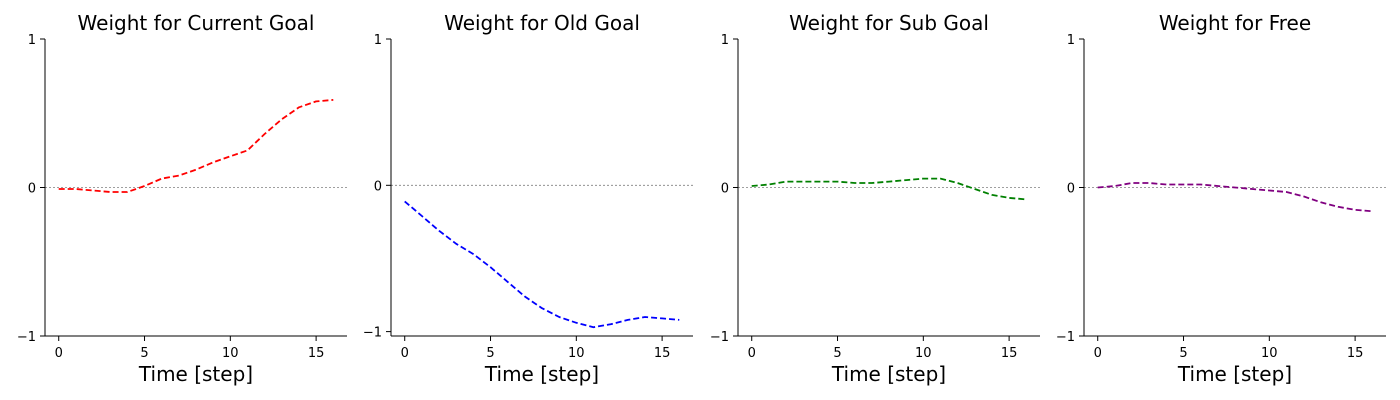  I want to click on chart-title: Weight for Sub Goal, so click(889, 23).